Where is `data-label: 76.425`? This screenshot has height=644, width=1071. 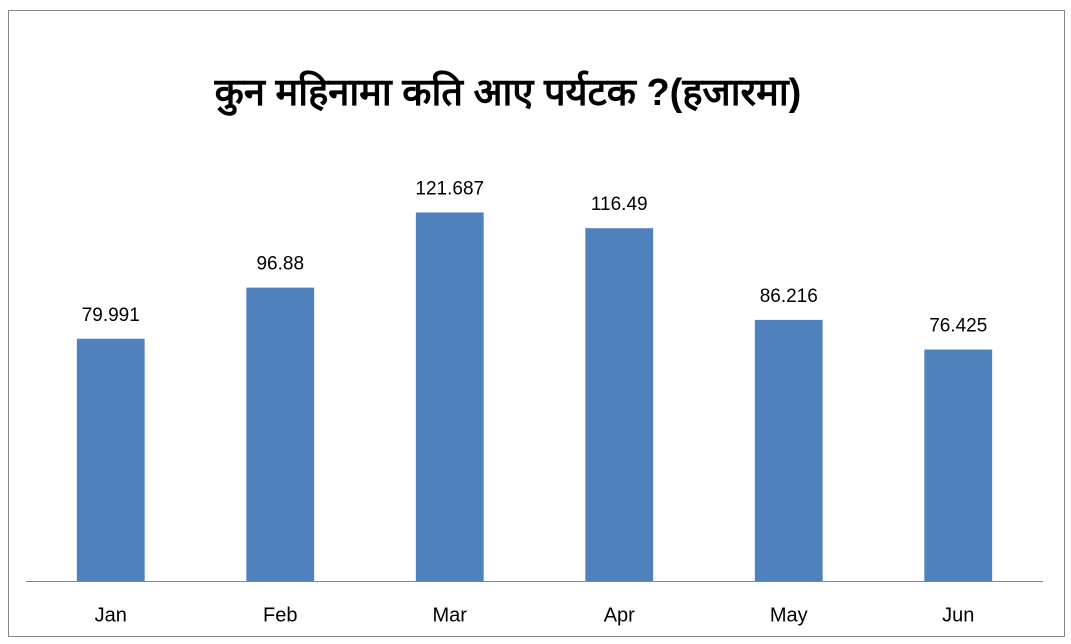 data-label: 76.425 is located at coordinates (958, 326).